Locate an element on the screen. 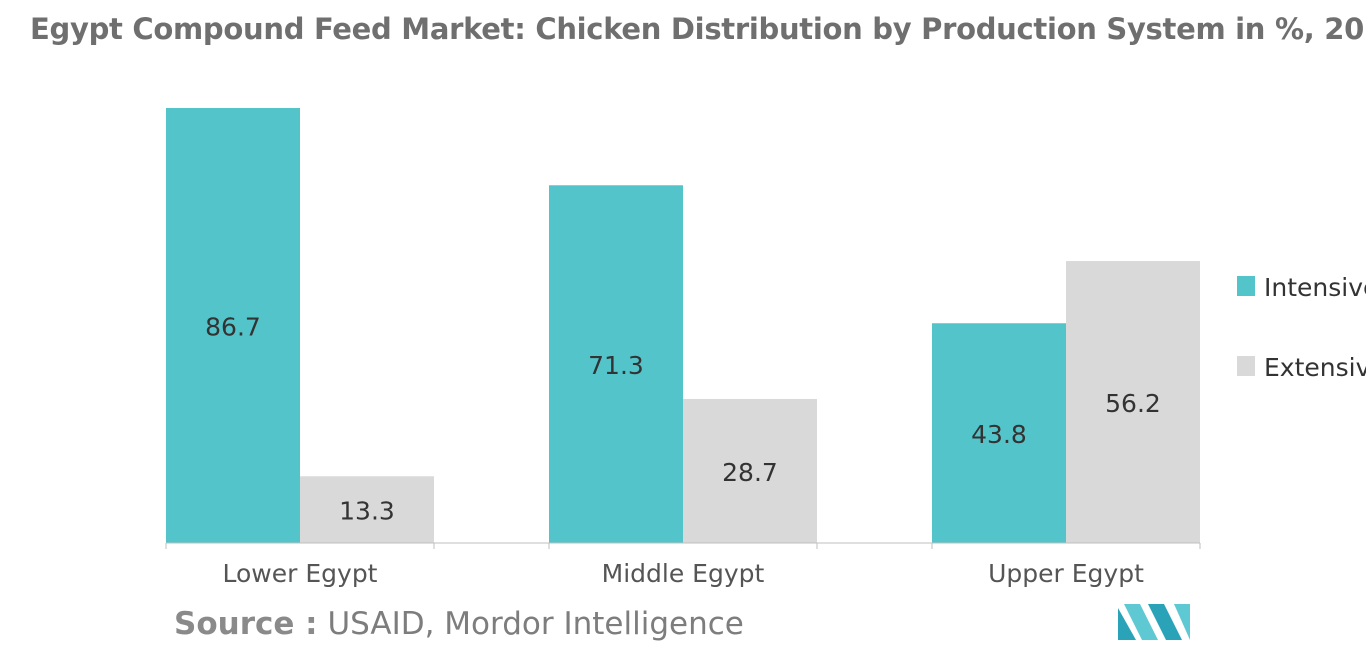 The width and height of the screenshot is (1366, 655). data-label: 28.7 is located at coordinates (750, 472).